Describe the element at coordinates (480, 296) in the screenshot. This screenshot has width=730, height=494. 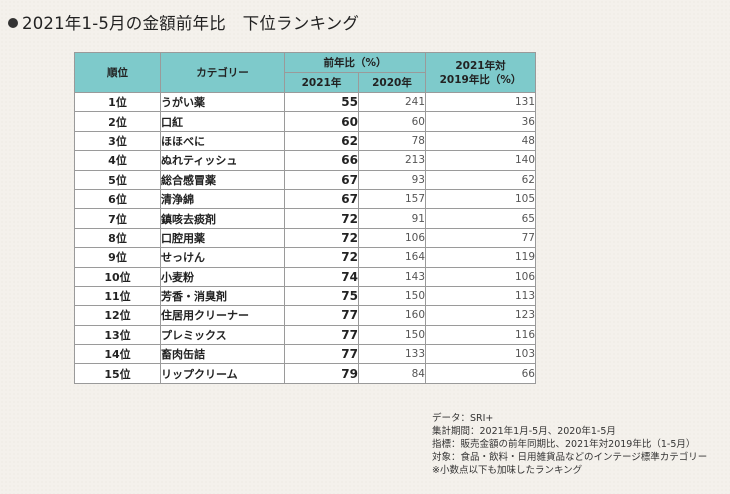
I see `vs2019-cell: 113` at that location.